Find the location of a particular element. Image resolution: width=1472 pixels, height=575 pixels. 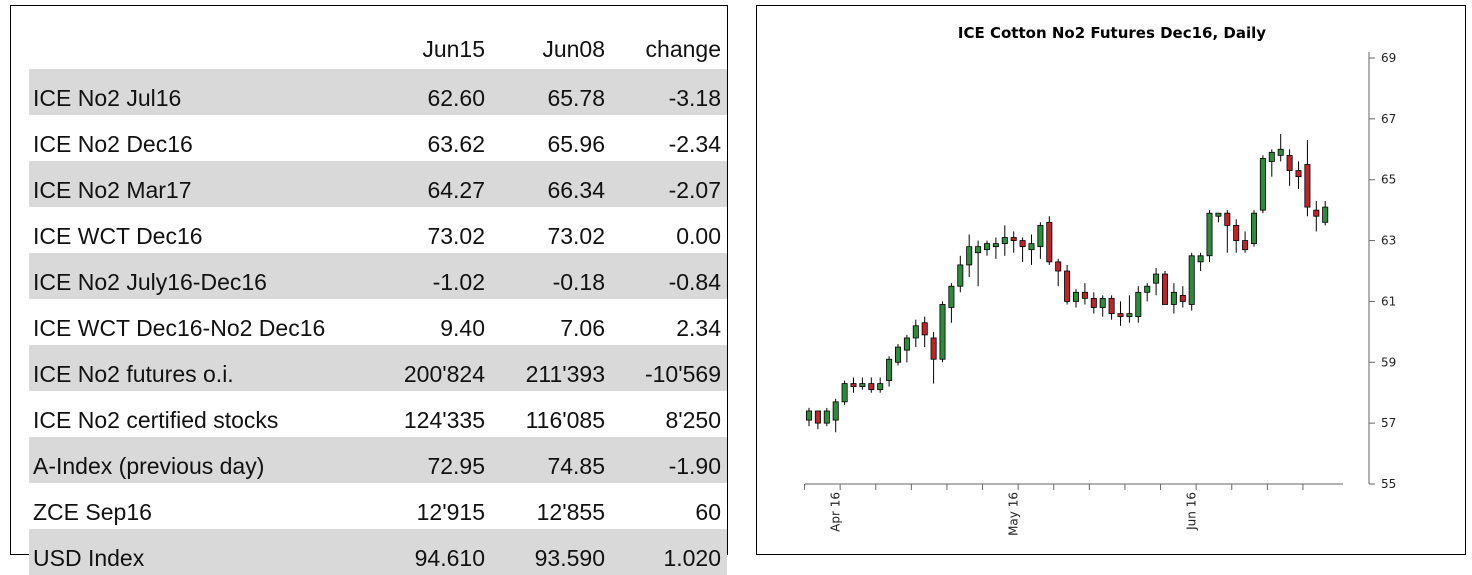

y-tick-label: 63 is located at coordinates (1388, 241).